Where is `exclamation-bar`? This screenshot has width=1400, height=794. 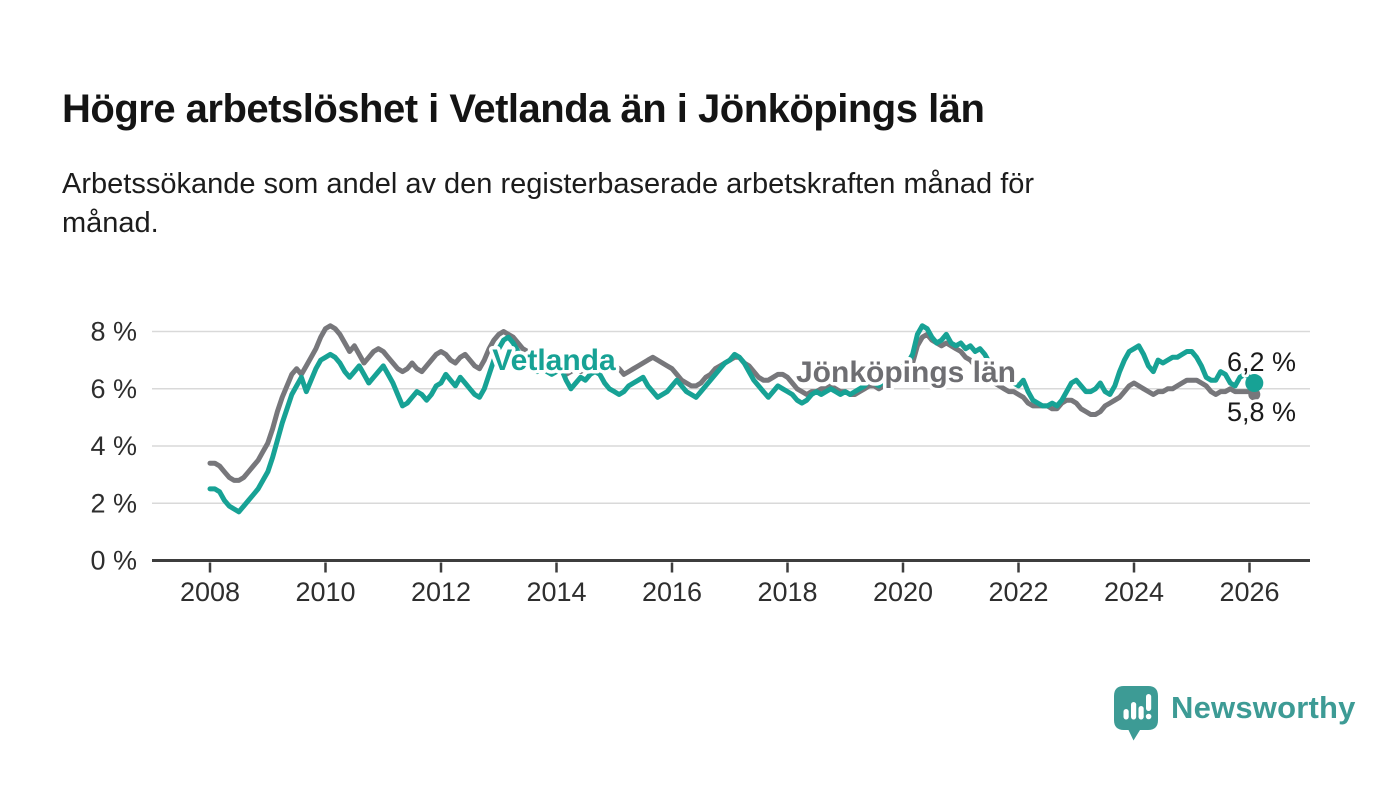
exclamation-bar is located at coordinates (1149, 702).